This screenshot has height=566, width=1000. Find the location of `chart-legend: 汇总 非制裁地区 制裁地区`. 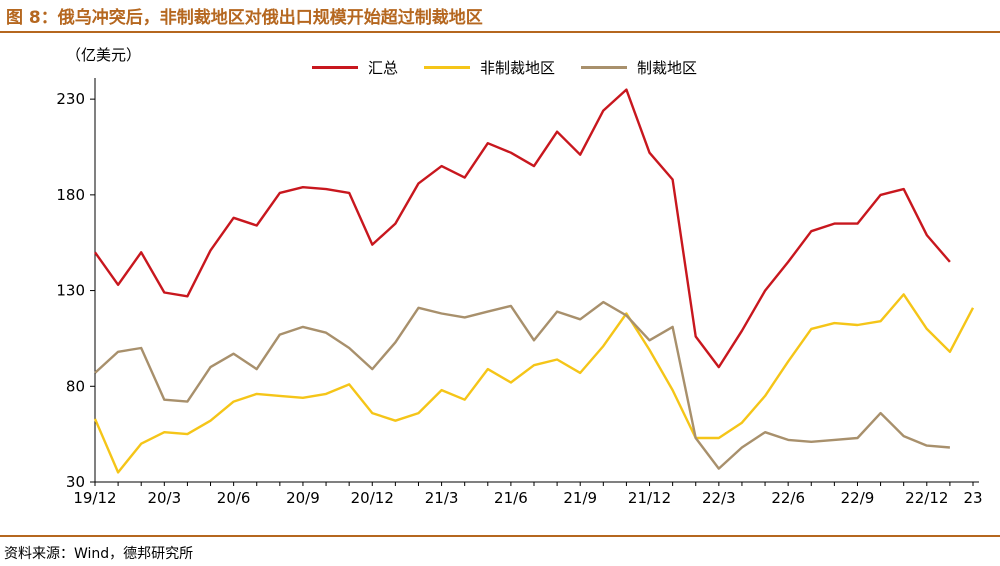

chart-legend: 汇总 非制裁地区 制裁地区 is located at coordinates (517, 67).